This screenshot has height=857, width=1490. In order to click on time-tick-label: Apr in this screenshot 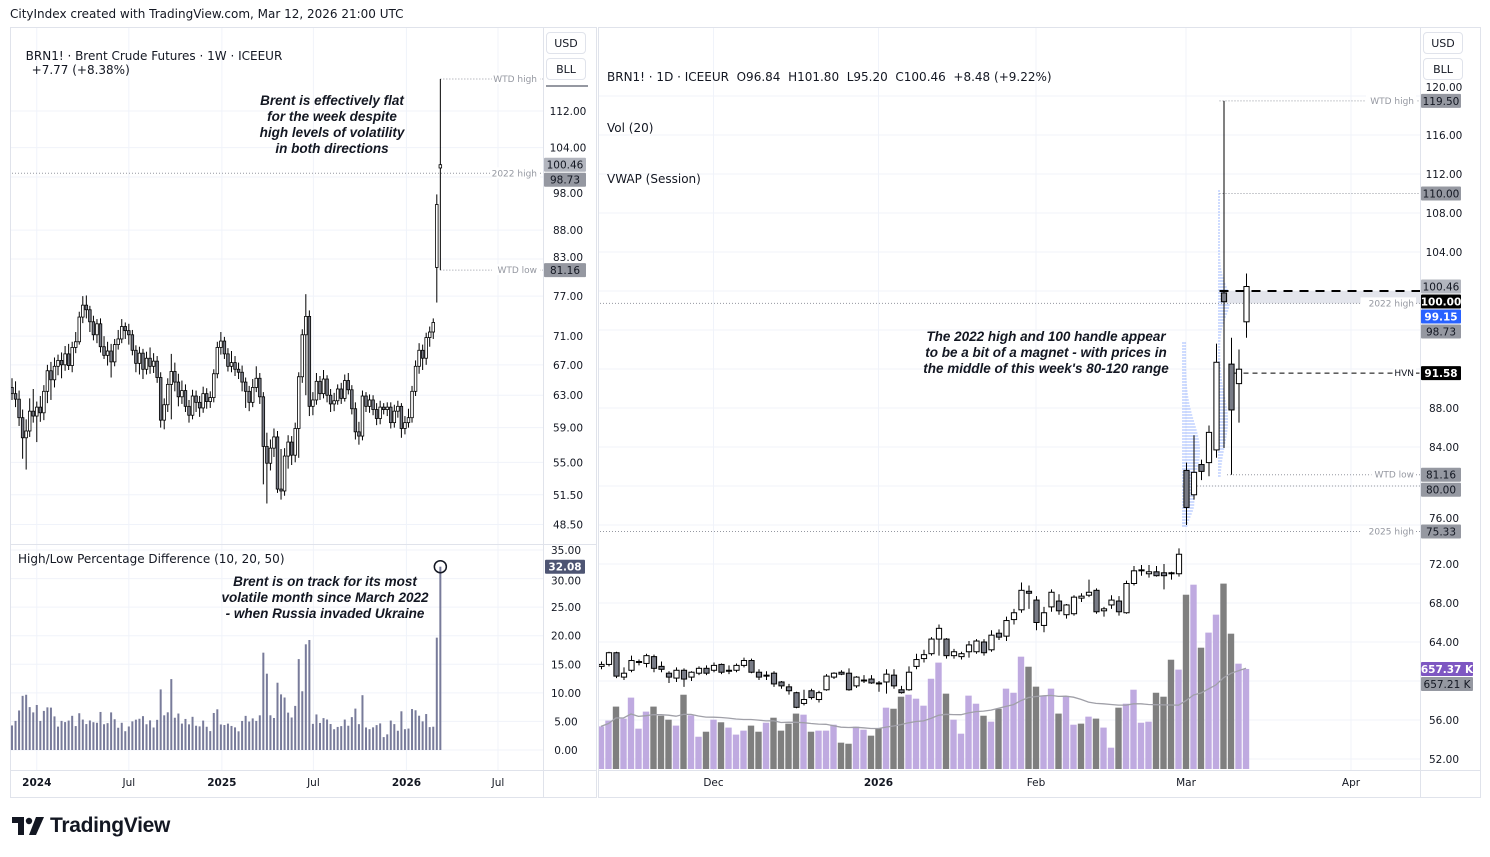, I will do `click(1351, 783)`.